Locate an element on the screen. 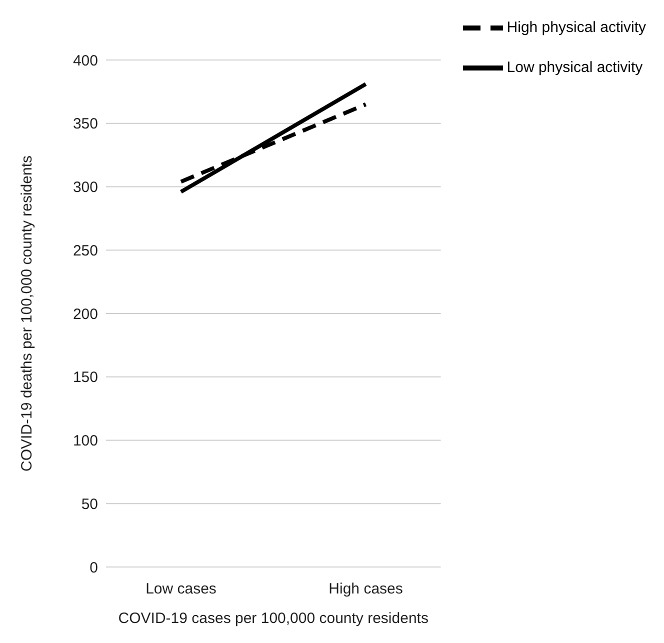  y-axis-title: COVID-19 deaths per 100,000 county residents is located at coordinates (27, 313).